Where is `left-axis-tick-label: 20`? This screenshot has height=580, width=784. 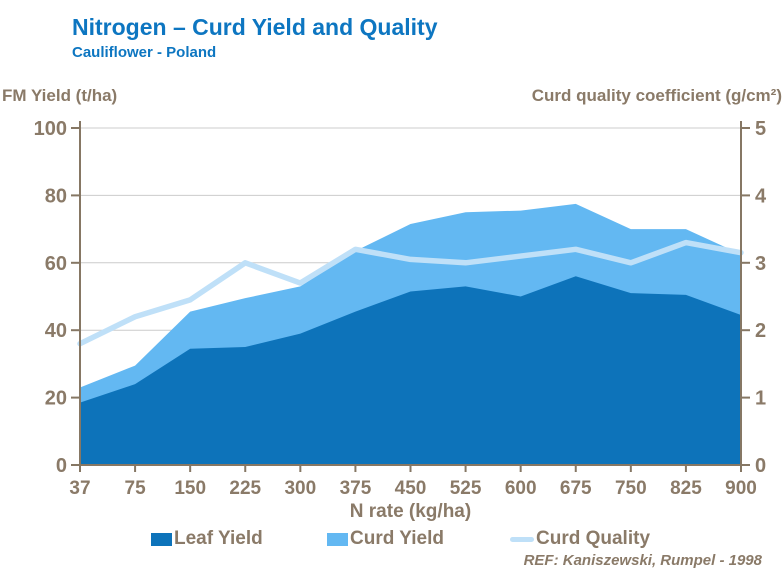
left-axis-tick-label: 20 is located at coordinates (56, 399).